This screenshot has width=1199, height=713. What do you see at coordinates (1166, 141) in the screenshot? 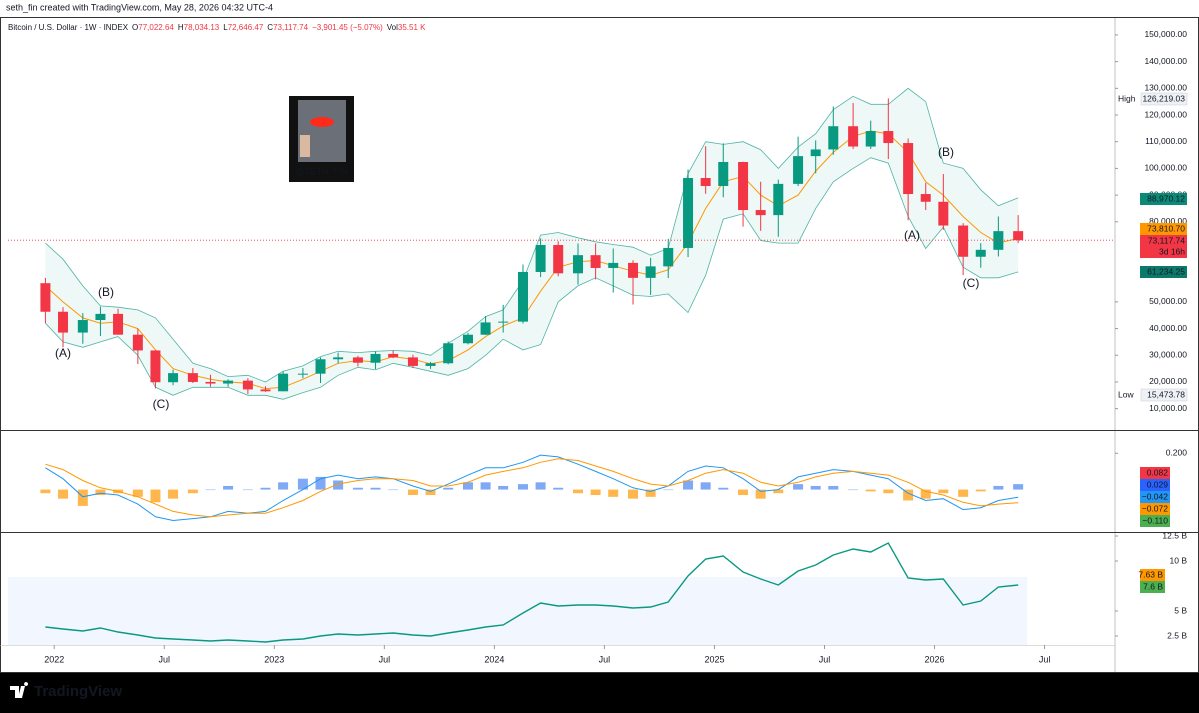
I see `y-tick-label: 110,000.00` at bounding box center [1166, 141].